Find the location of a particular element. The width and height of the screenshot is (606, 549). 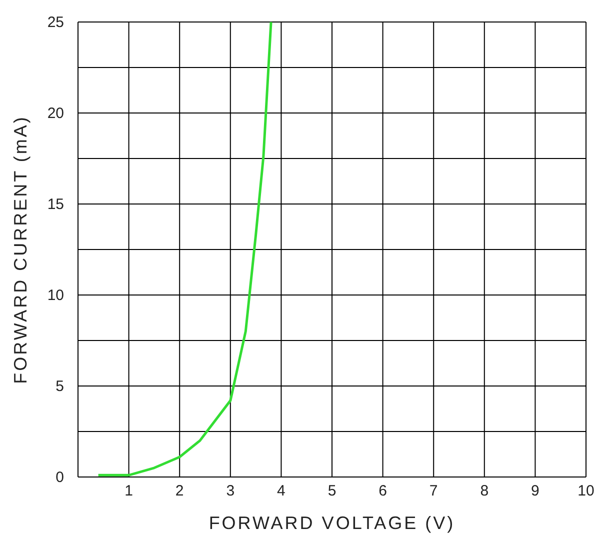

x-tick-label: 1 is located at coordinates (128, 491).